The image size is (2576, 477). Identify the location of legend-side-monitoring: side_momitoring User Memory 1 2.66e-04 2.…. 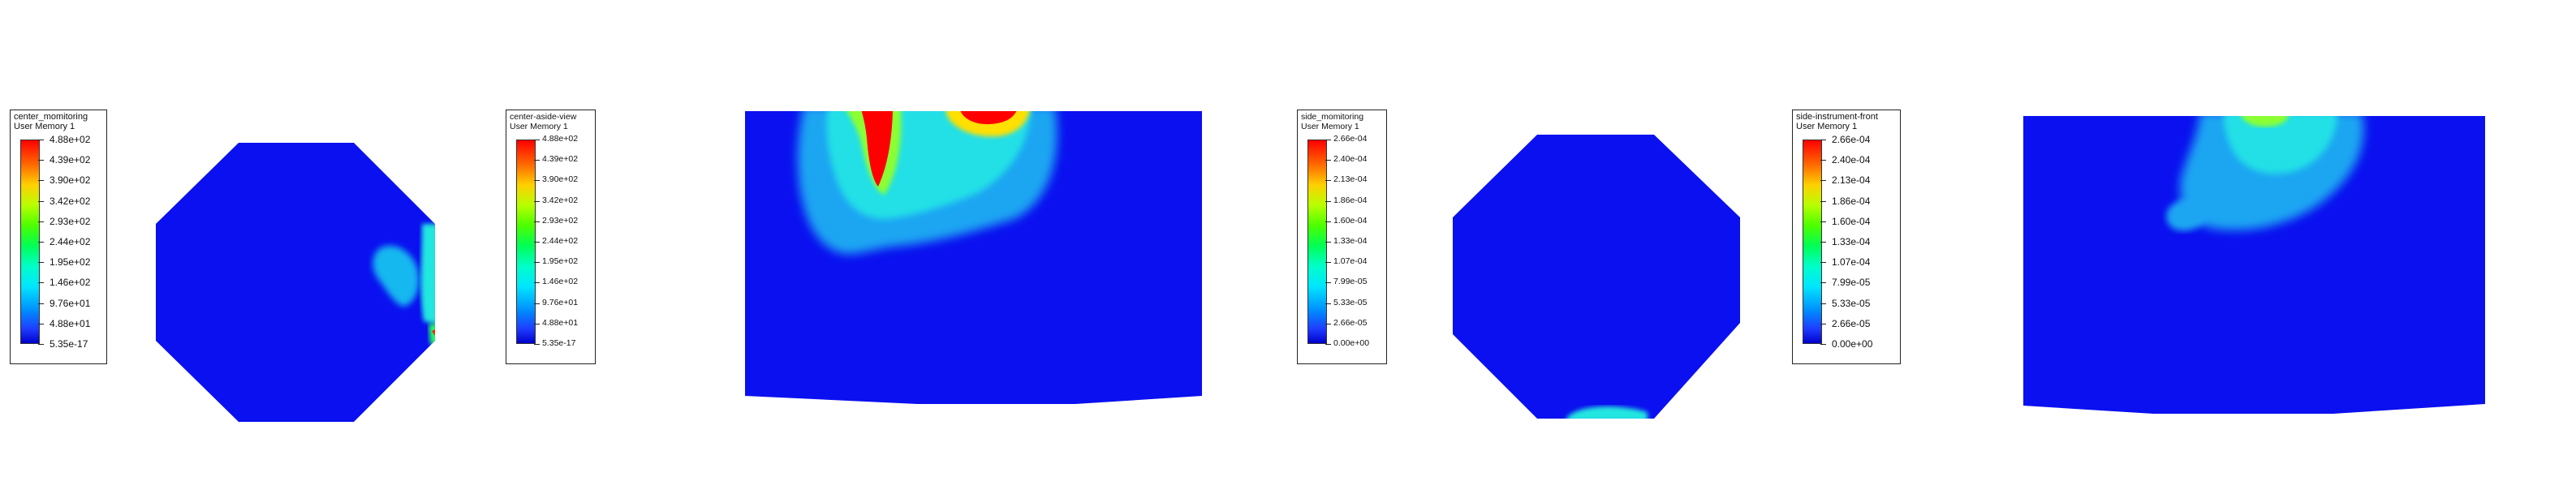
(1342, 237).